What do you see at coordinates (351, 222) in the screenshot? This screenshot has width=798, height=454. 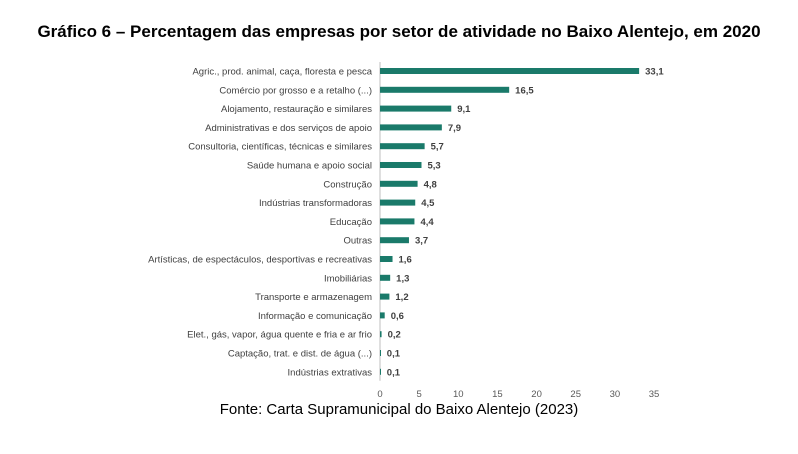 I see `category-label: Educação` at bounding box center [351, 222].